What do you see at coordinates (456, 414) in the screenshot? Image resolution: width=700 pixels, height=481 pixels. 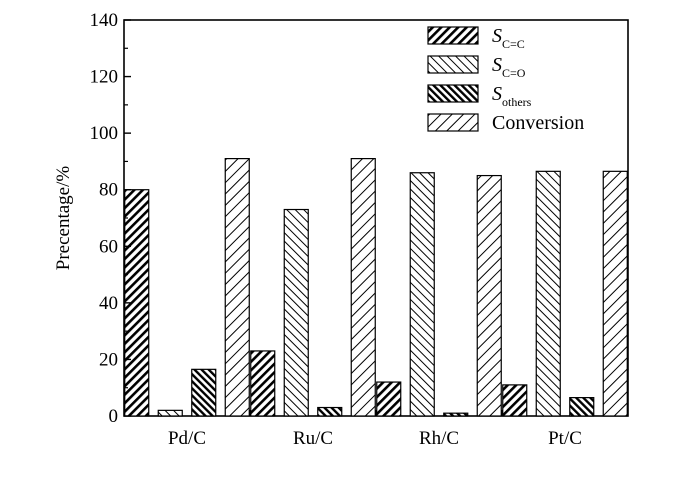 I see `bar-3-rhc` at bounding box center [456, 414].